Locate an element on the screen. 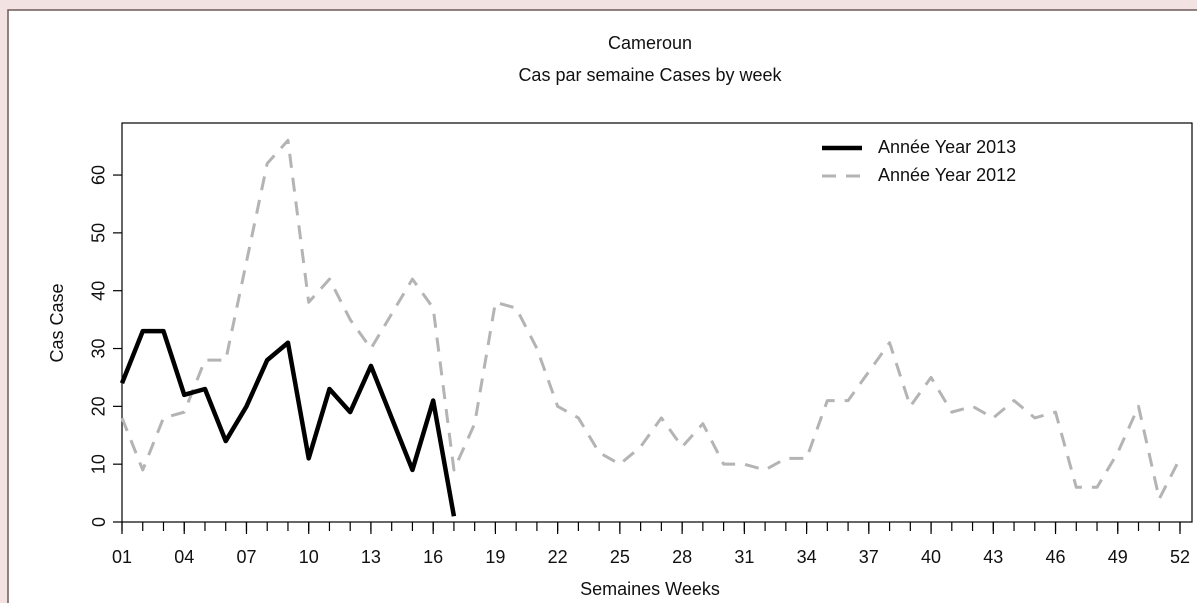  legend-label: Année Year 2012 is located at coordinates (947, 175).